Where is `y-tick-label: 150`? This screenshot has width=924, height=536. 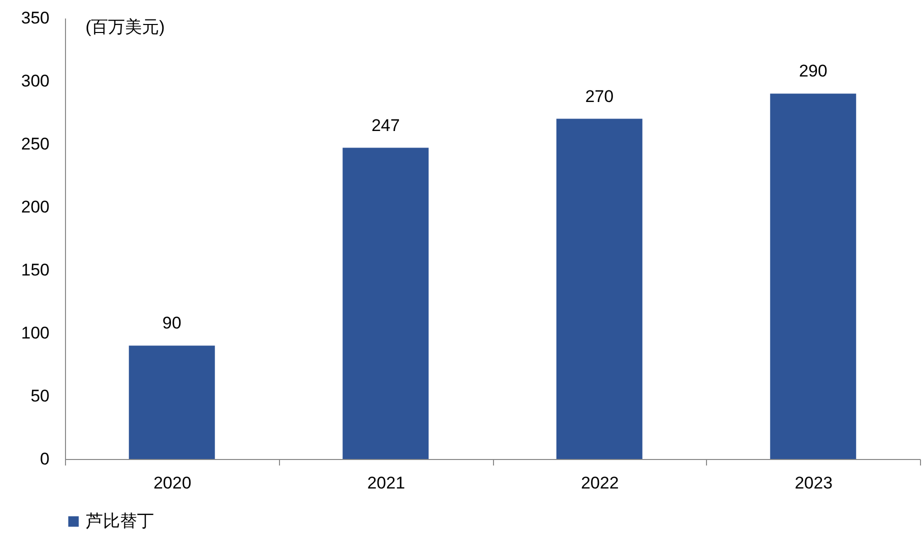 y-tick-label: 150 is located at coordinates (35, 270).